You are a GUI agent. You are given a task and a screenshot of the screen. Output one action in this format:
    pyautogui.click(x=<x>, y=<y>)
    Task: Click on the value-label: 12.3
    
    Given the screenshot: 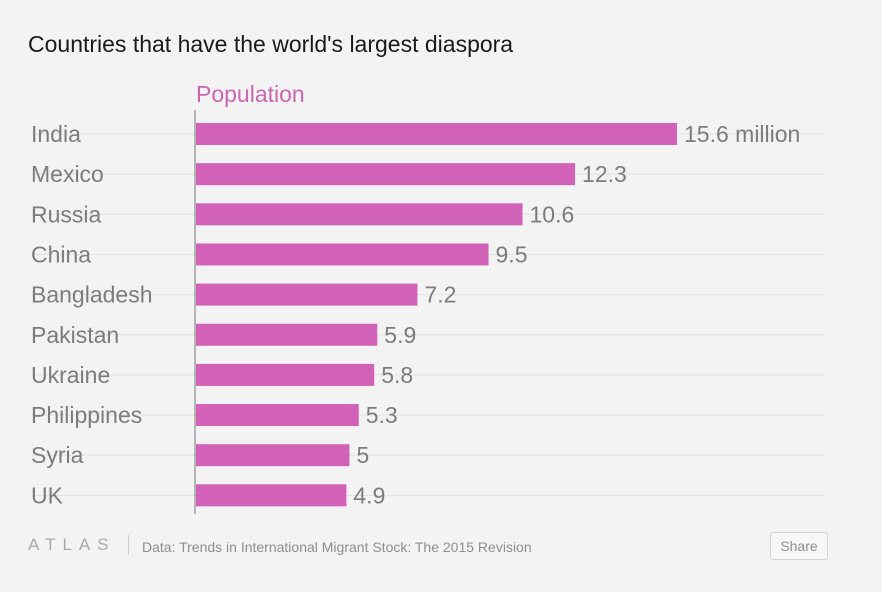 What is the action you would take?
    pyautogui.click(x=604, y=174)
    